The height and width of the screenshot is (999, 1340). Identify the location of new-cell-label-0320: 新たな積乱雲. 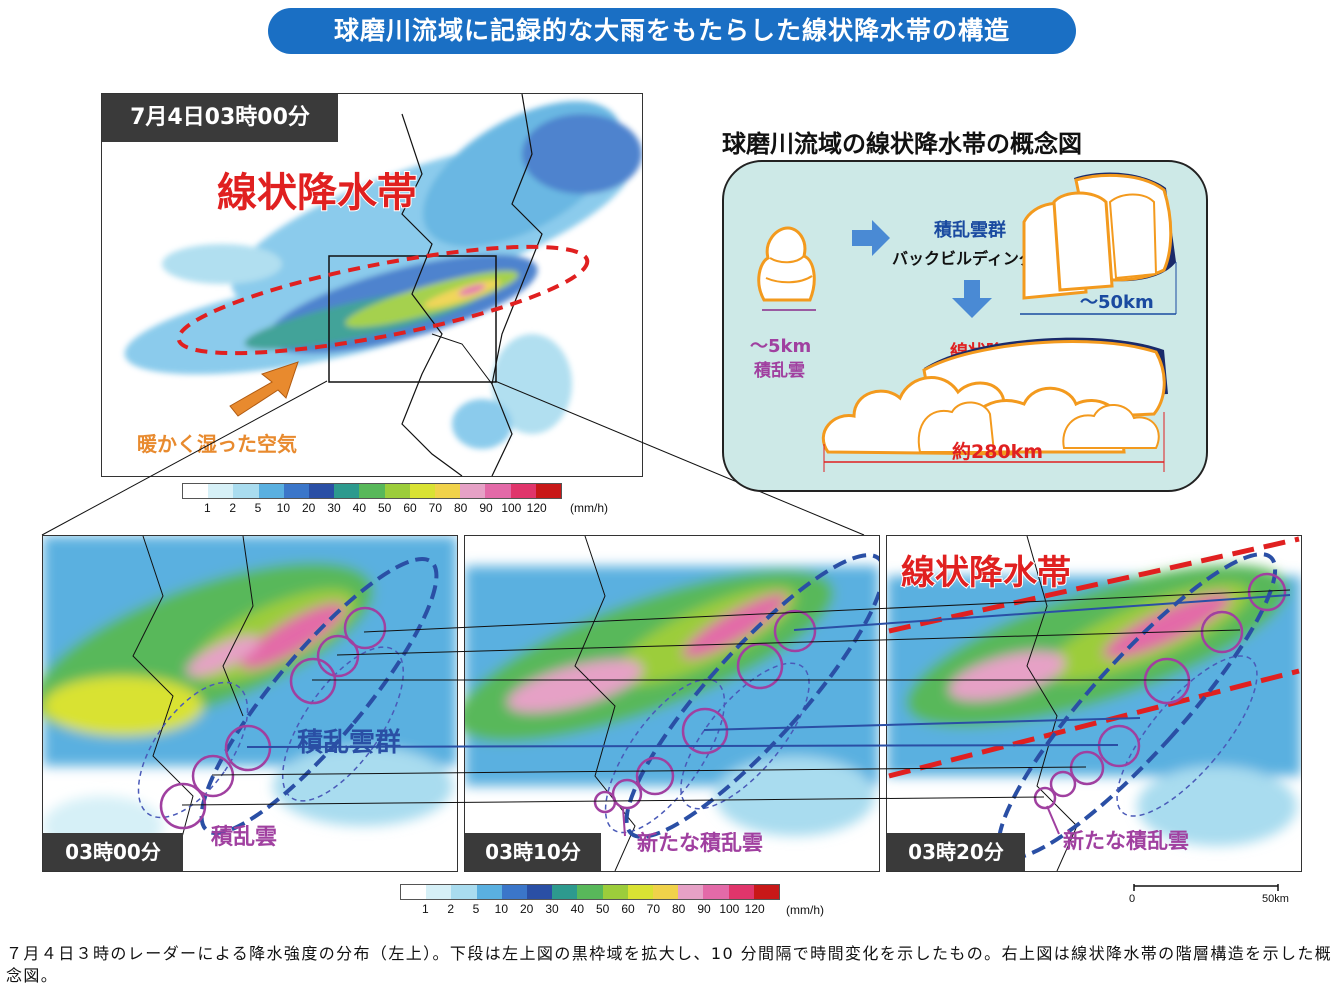
(1126, 841).